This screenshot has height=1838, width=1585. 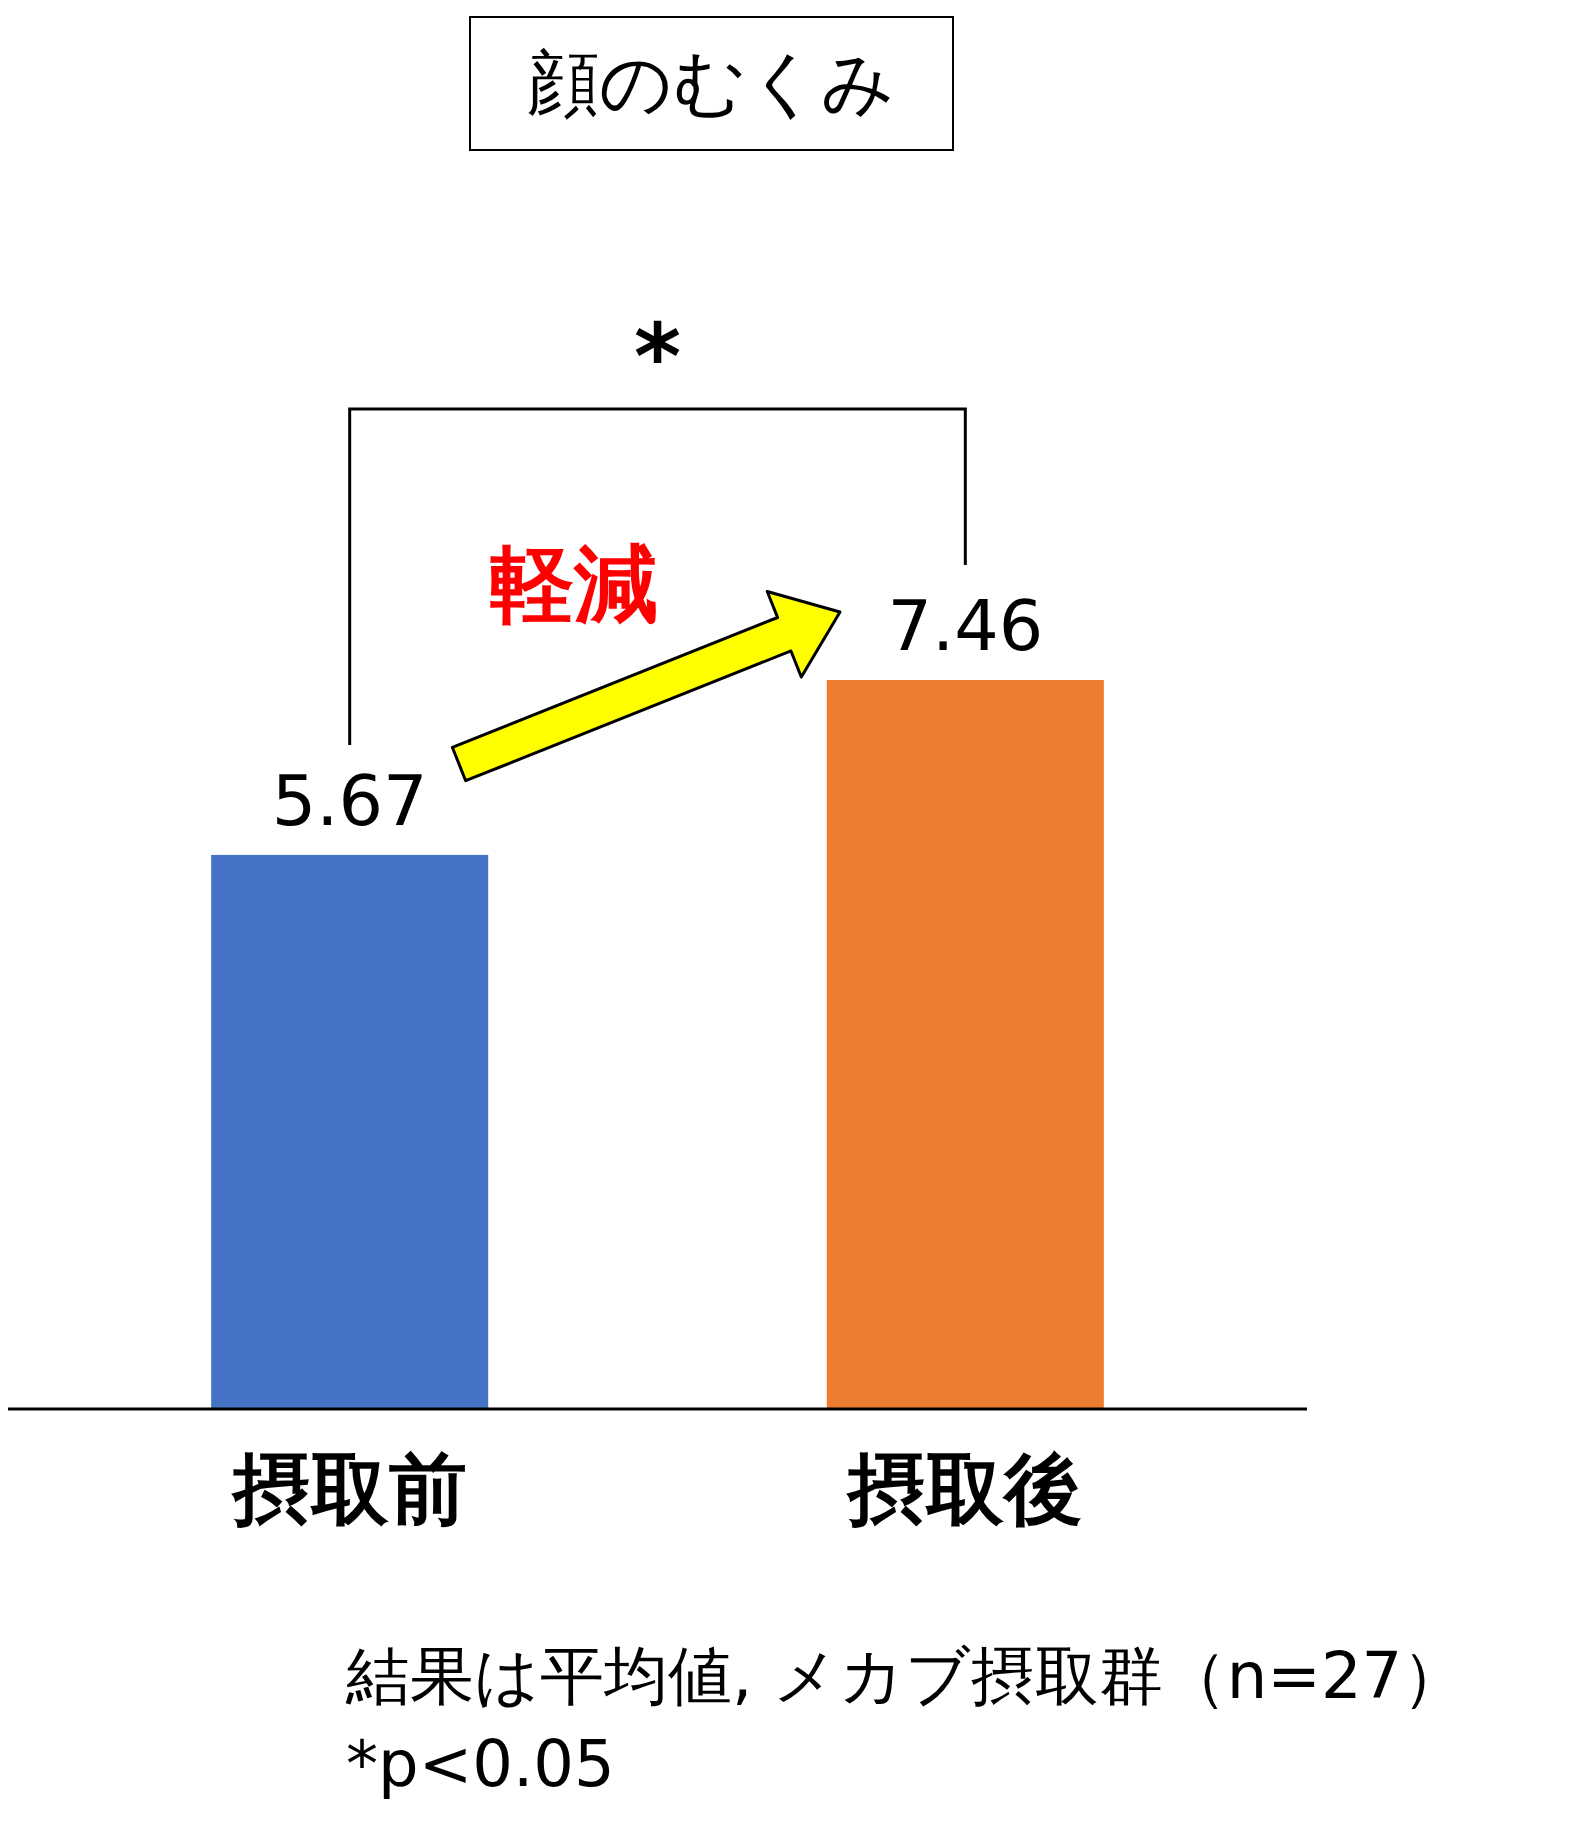 I want to click on chart-title: 顔のむくみ, so click(x=711, y=83).